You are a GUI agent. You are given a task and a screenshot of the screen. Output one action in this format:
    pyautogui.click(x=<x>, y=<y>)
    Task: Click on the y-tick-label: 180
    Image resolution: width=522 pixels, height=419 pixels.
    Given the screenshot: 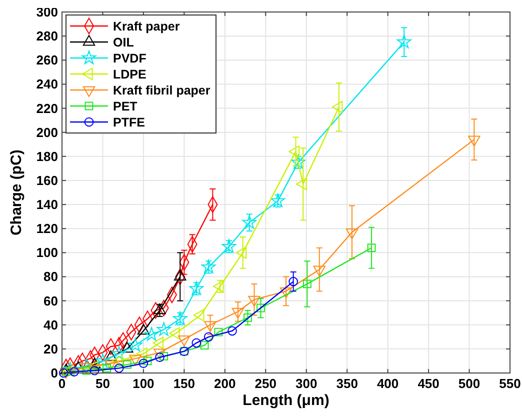 What is the action you would take?
    pyautogui.click(x=47, y=156)
    